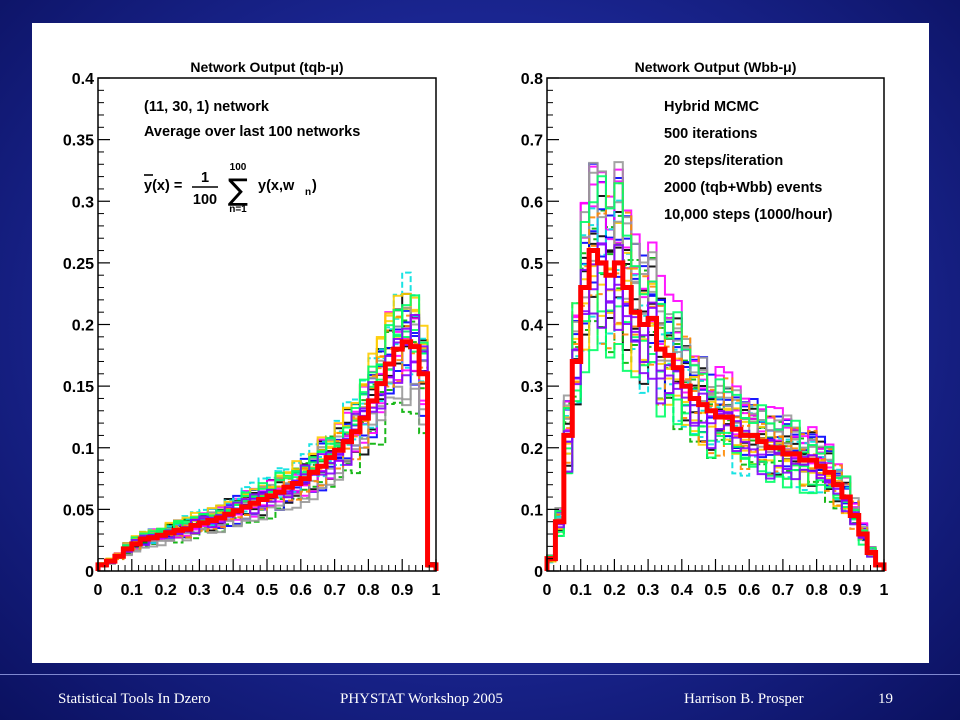  I want to click on y-tick-label: 0.05, so click(78, 510).